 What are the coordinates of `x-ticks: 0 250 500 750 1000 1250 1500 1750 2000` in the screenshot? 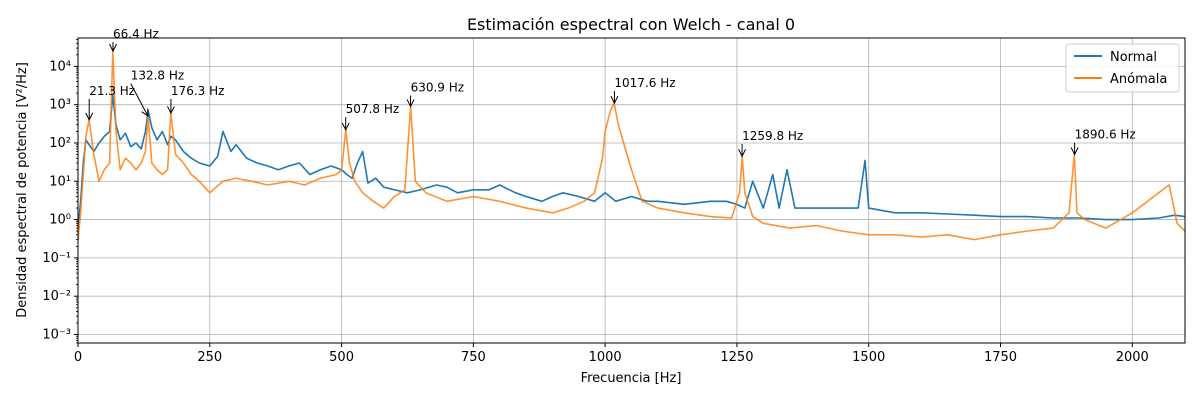 It's located at (611, 354).